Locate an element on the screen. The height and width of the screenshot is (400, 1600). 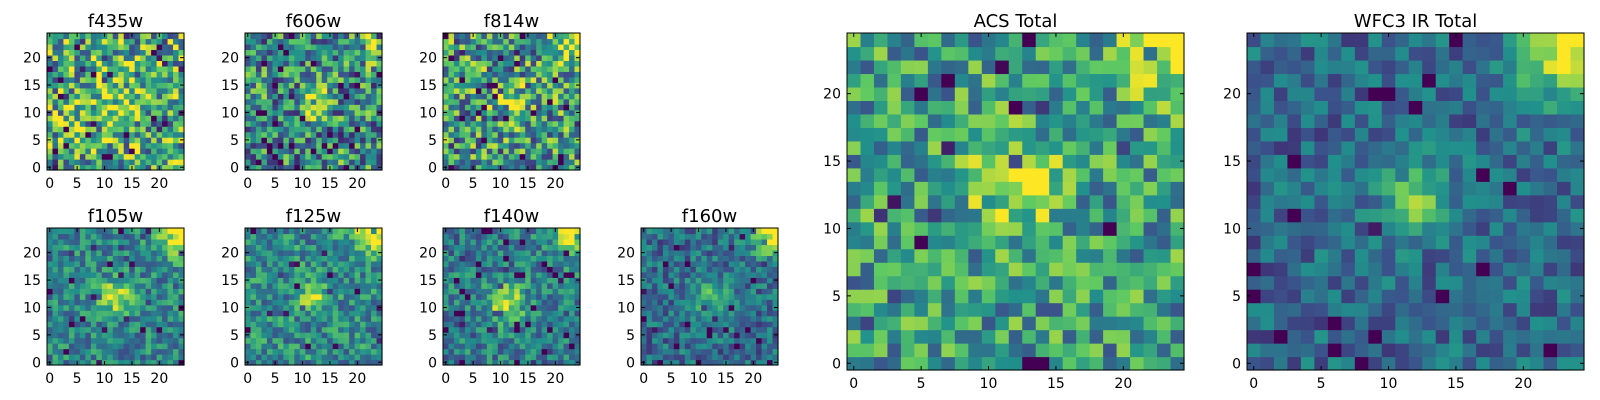
y-tick-label: 20 is located at coordinates (32, 59).